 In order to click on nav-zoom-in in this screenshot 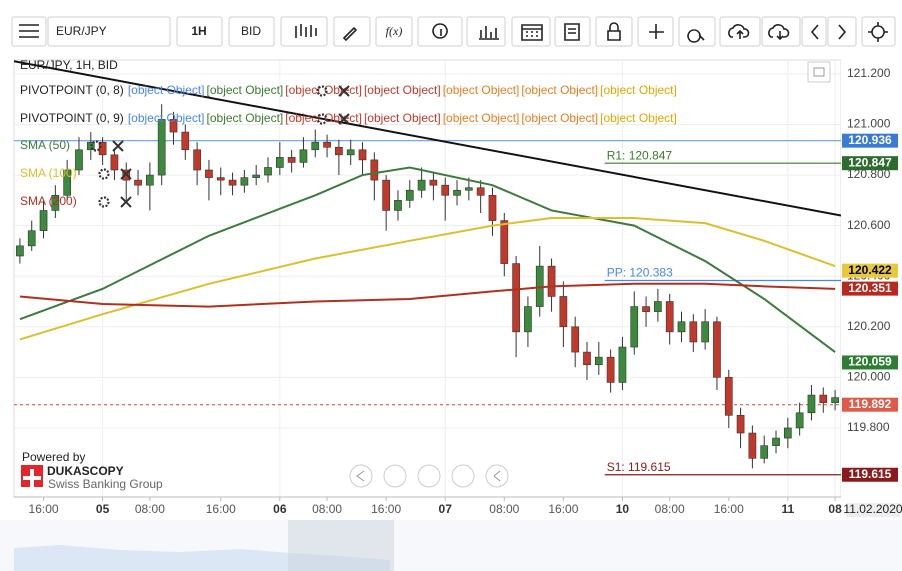, I will do `click(463, 476)`.